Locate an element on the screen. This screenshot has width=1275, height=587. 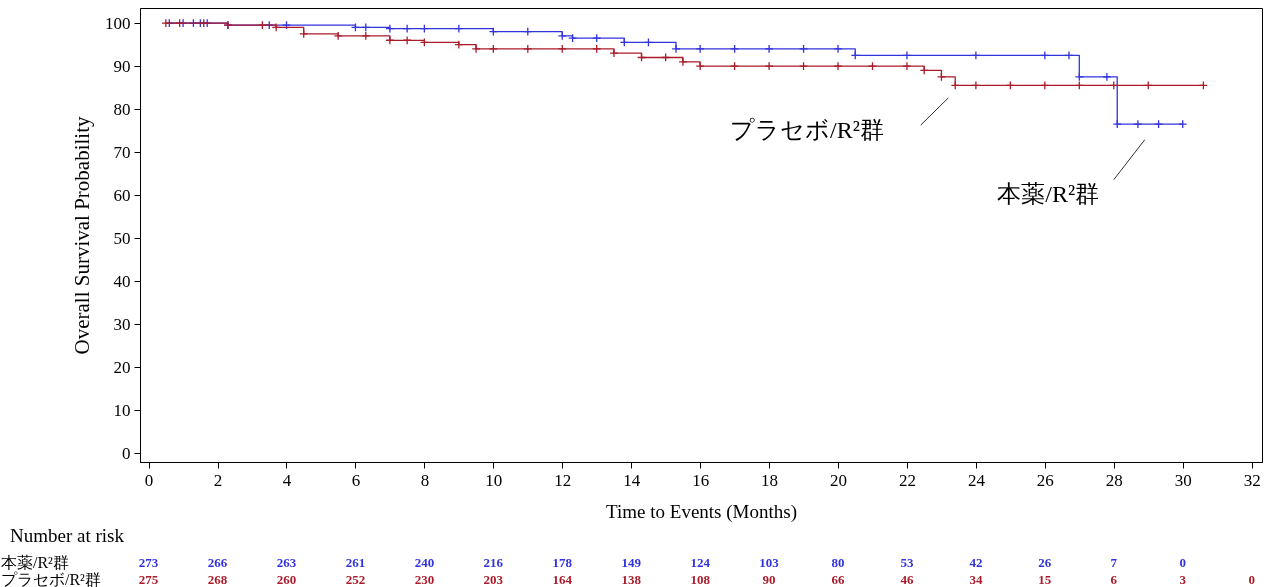
y-tick-label: 90 is located at coordinates (122, 66).